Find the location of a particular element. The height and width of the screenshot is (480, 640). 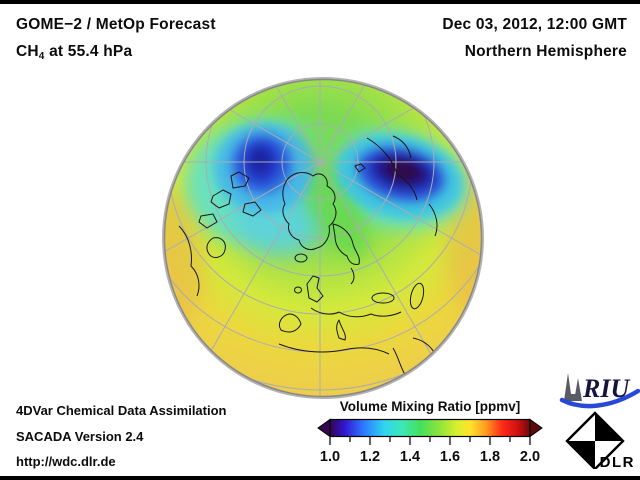

wdc-url: http://wdc.dlr.de is located at coordinates (66, 461).